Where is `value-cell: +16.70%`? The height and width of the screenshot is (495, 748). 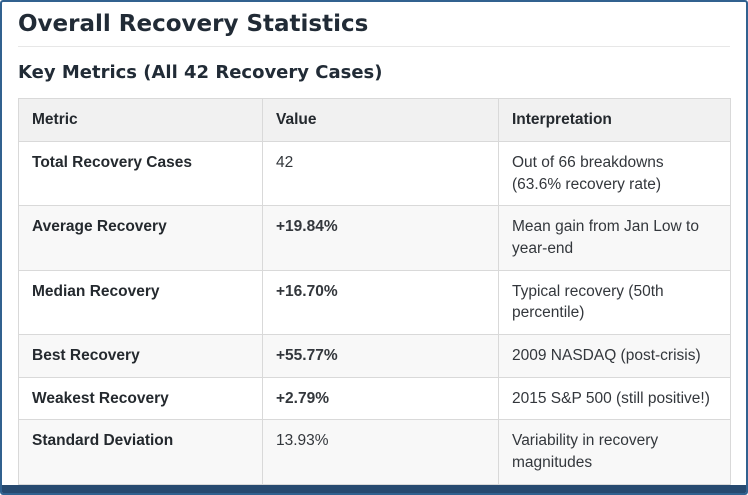 value-cell: +16.70% is located at coordinates (380, 302).